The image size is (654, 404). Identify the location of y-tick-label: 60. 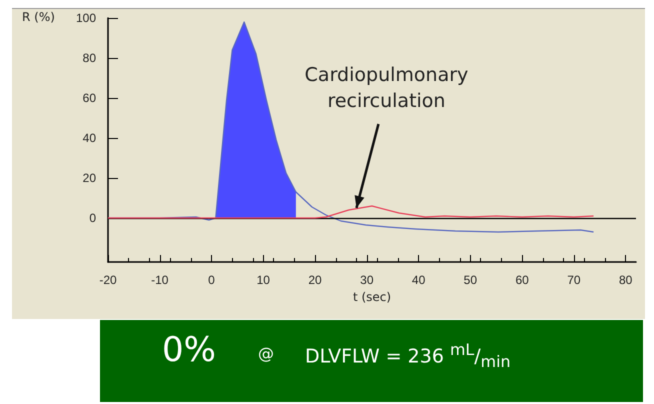
(89, 98).